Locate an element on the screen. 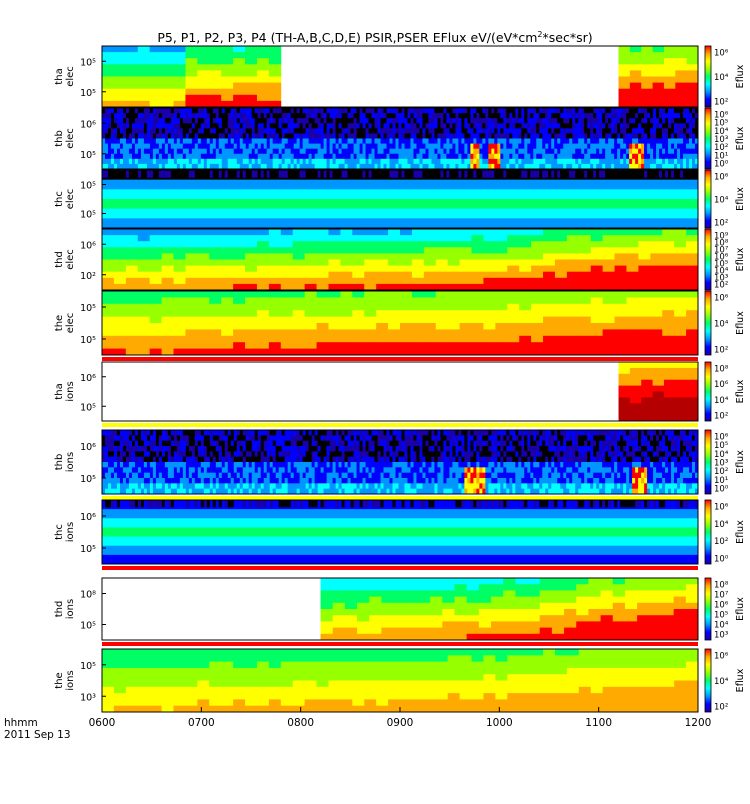 This screenshot has height=804, width=750. y-tick-label: 10³ is located at coordinates (88, 697).